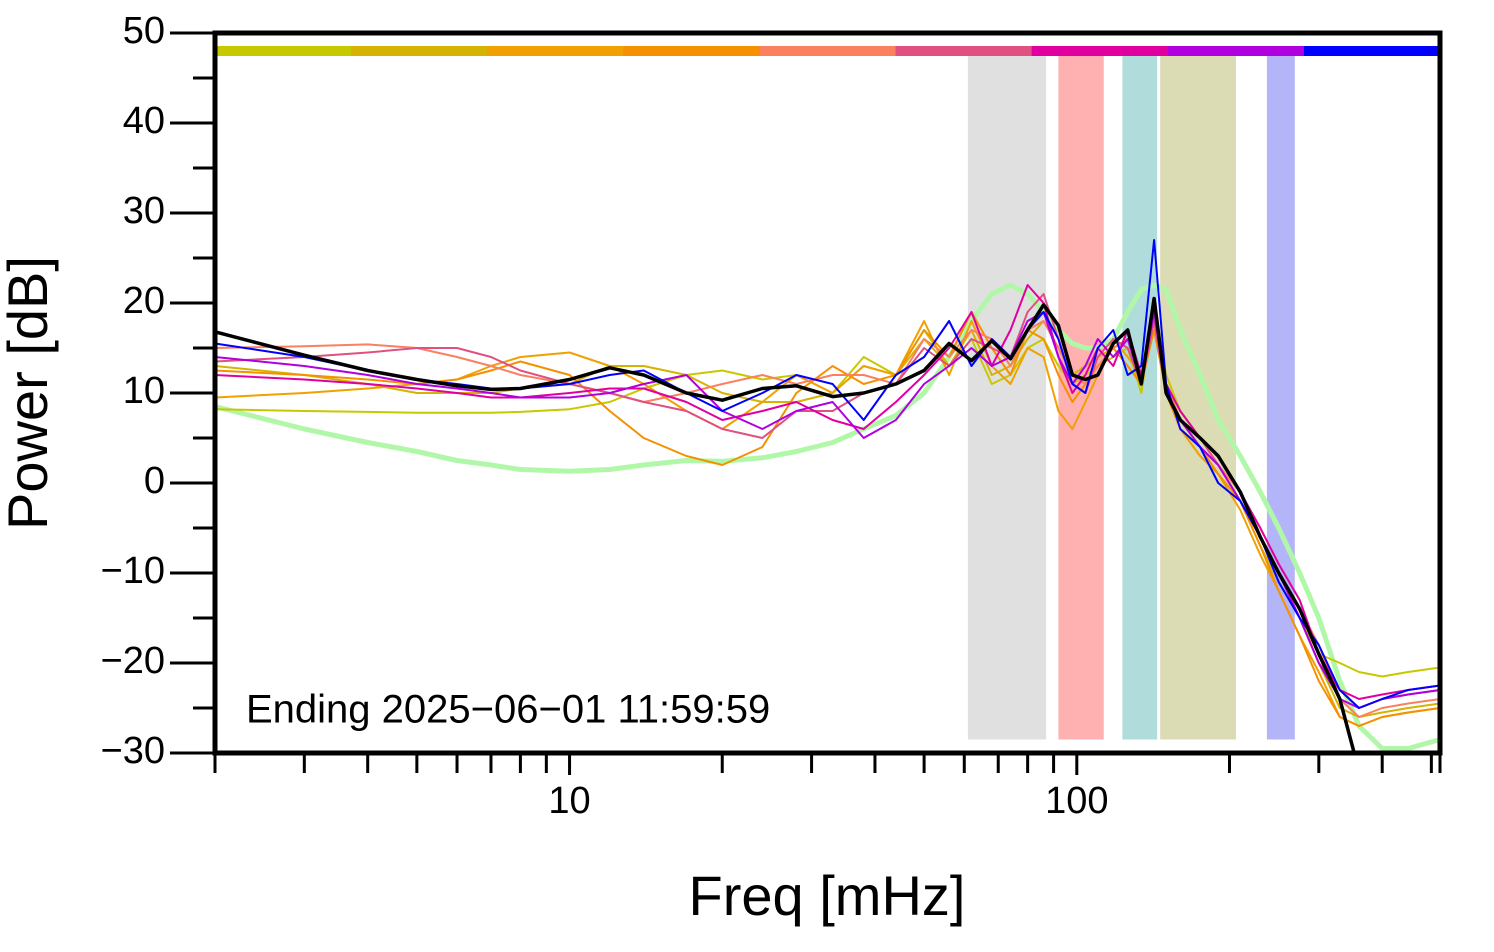  Describe the element at coordinates (144, 301) in the screenshot. I see `y-tick-label: 20` at that location.